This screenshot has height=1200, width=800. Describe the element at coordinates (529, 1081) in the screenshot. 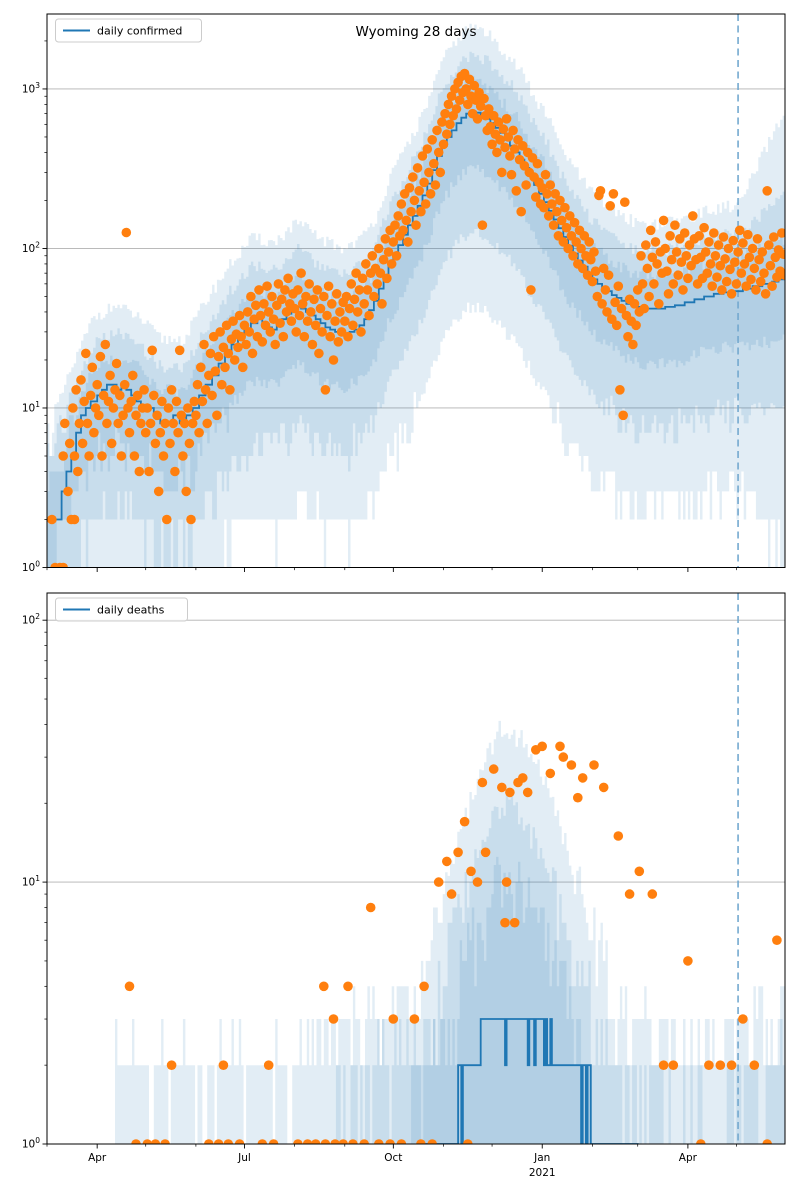

I see `deaths-median-line` at that location.